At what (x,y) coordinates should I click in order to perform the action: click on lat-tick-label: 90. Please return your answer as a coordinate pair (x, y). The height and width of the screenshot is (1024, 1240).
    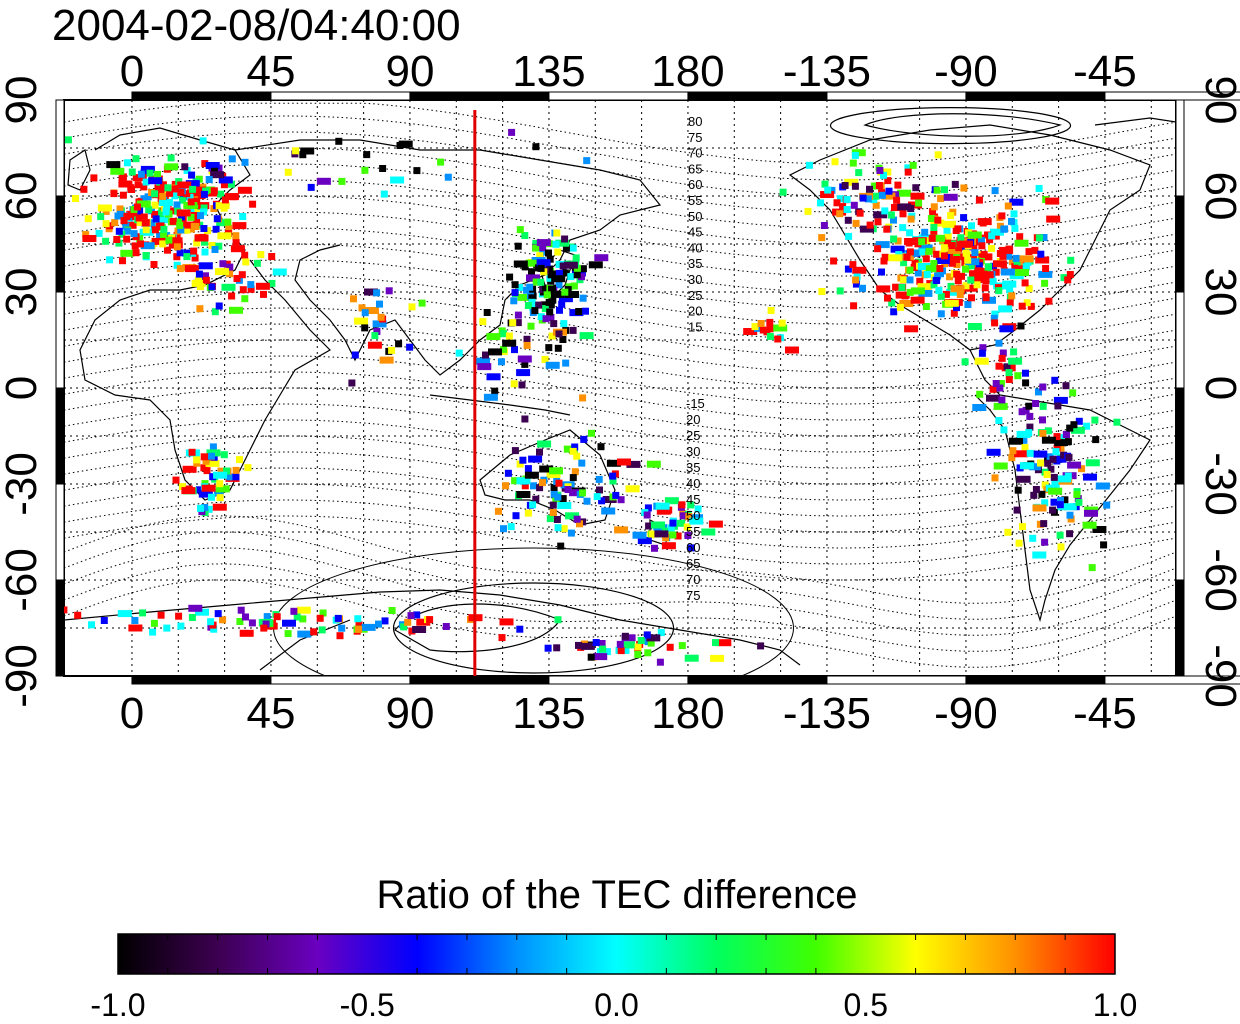
    Looking at the image, I should click on (1218, 100).